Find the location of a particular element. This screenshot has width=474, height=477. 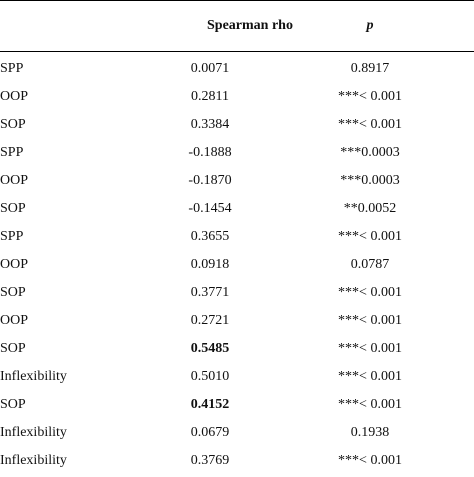

table-row: SPP 0.0071 0.8917 is located at coordinates (237, 71).